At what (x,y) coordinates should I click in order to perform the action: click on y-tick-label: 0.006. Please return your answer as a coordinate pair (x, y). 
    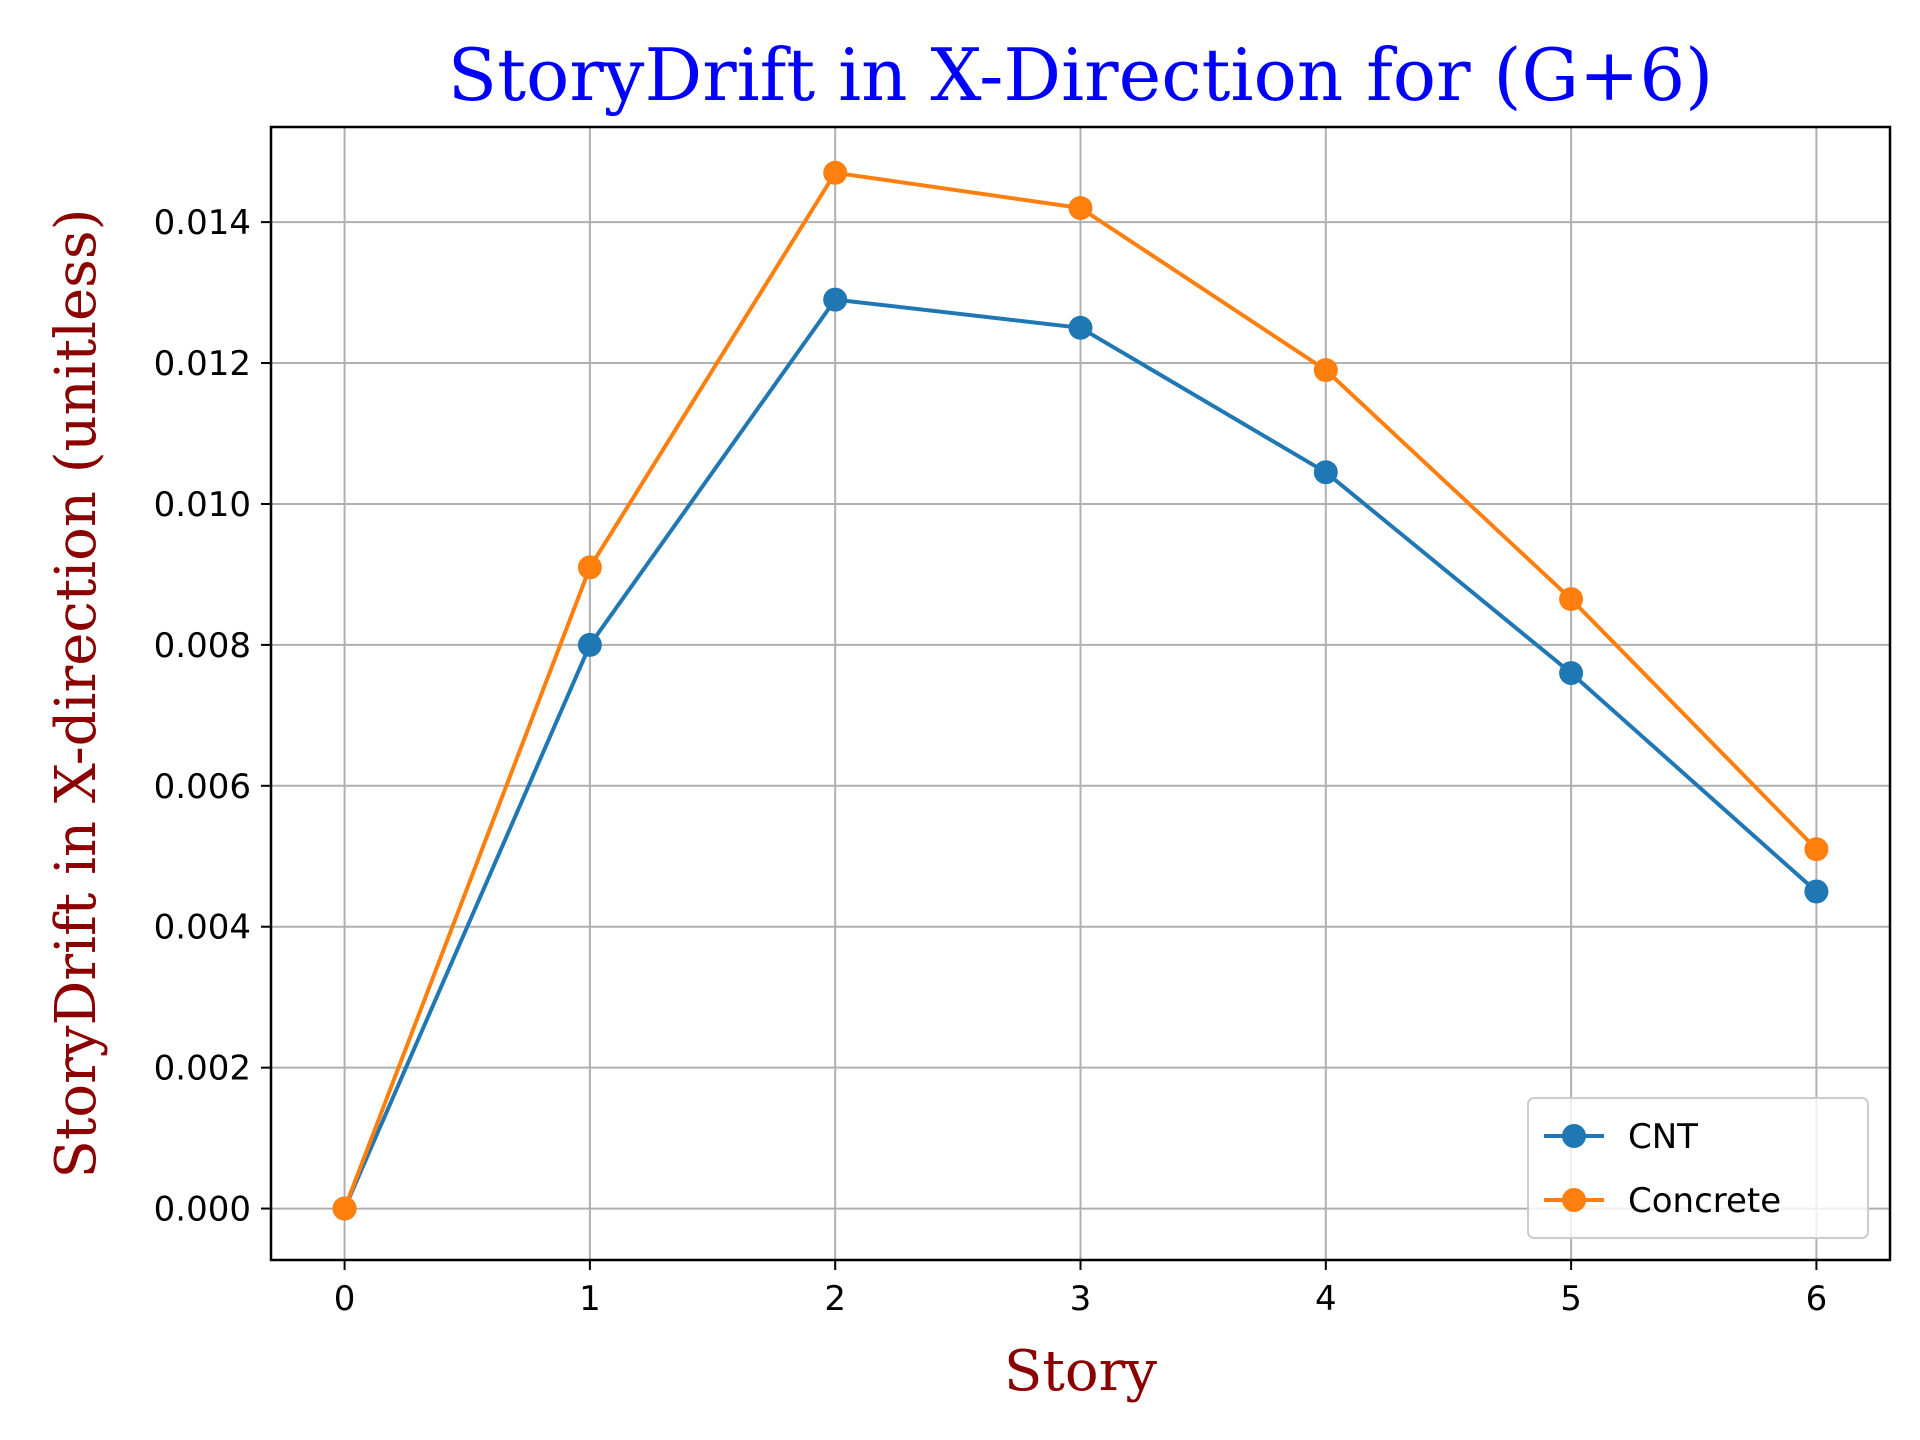
    Looking at the image, I should click on (202, 787).